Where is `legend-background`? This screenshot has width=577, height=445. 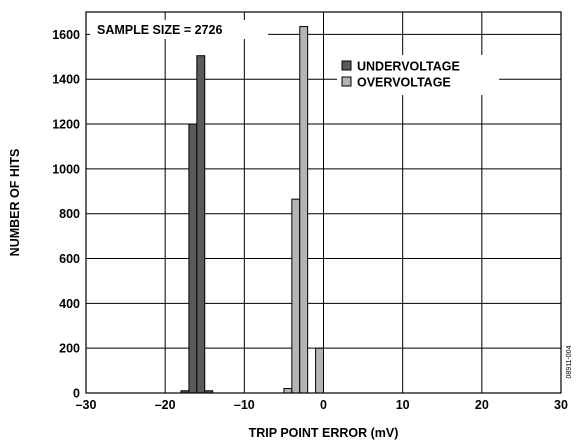
legend-background is located at coordinates (418, 75).